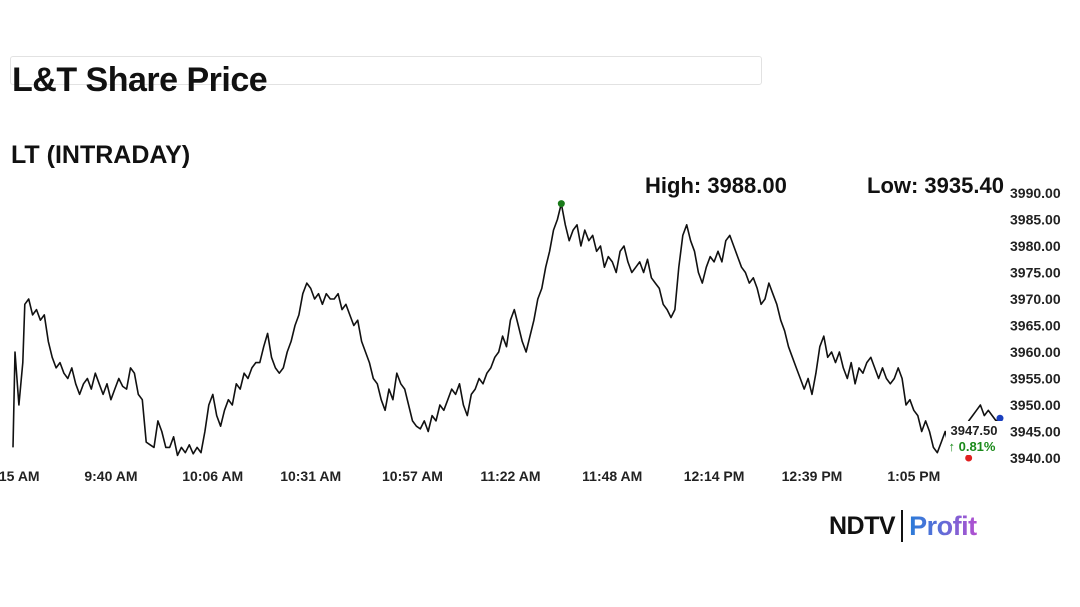  Describe the element at coordinates (140, 80) in the screenshot. I see `page-title: L&T Share Price` at that location.